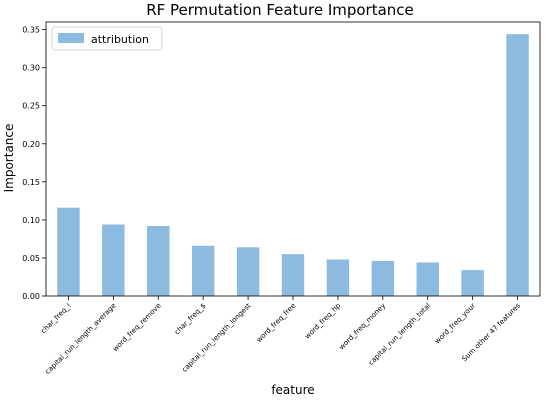  I want to click on legend-label: attribution, so click(120, 39).